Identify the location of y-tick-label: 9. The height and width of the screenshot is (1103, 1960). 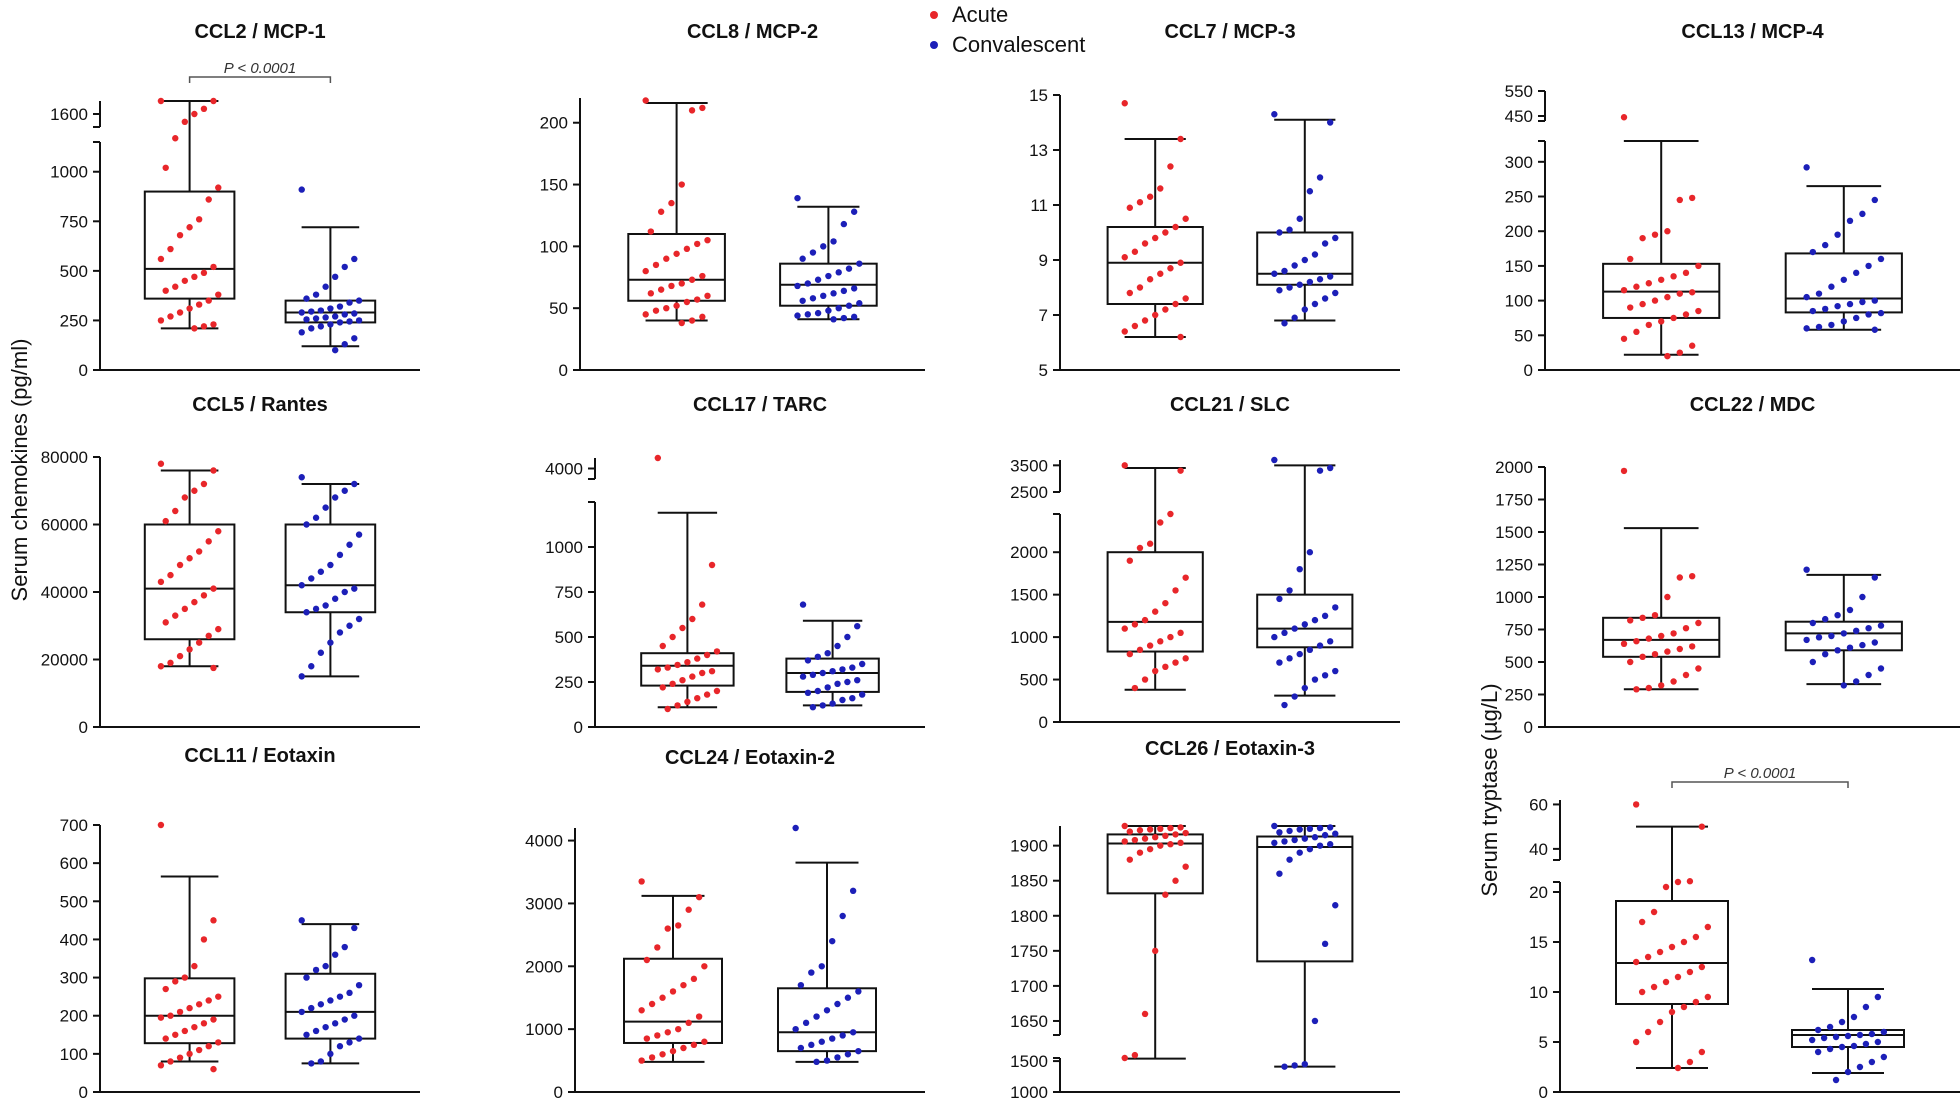
(1043, 260).